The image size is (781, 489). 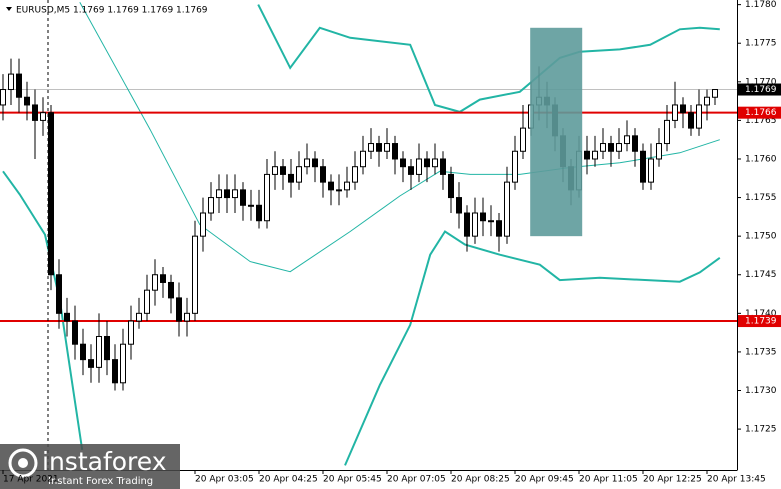 What do you see at coordinates (31, 480) in the screenshot?
I see `x-tick-label: 17 Apr 2021` at bounding box center [31, 480].